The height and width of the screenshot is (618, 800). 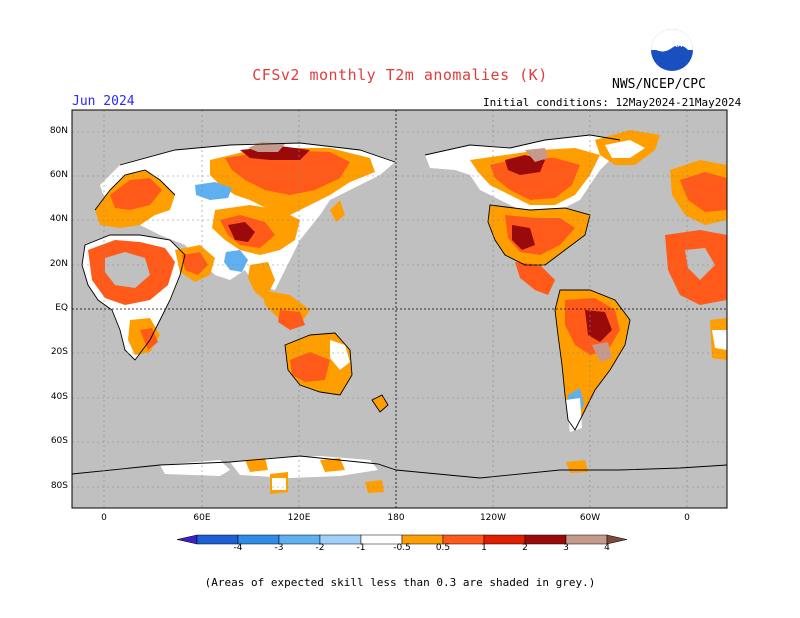 What do you see at coordinates (58, 219) in the screenshot?
I see `lat-label-40n: 40N` at bounding box center [58, 219].